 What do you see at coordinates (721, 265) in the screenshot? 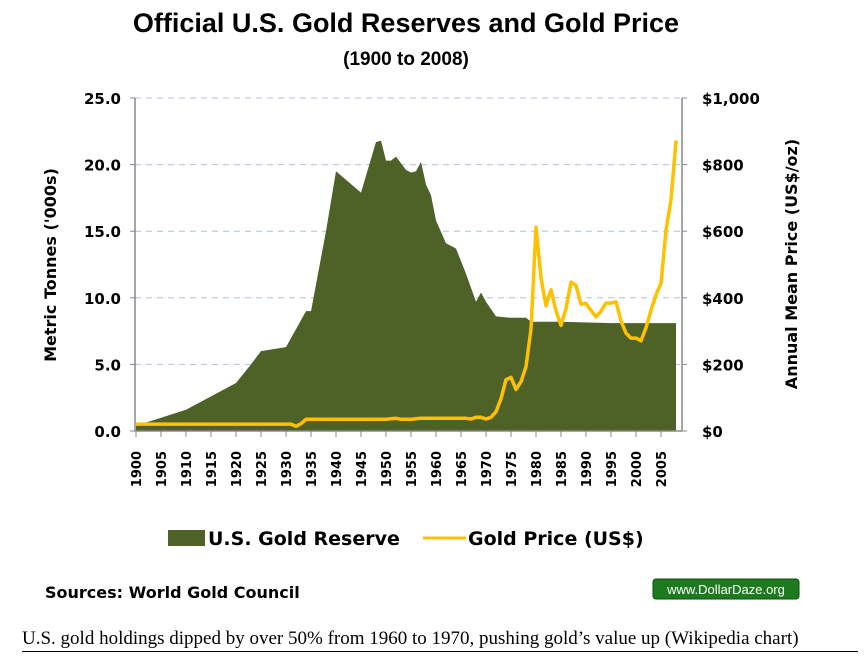
I see `right-axis-ticks: $0 $200 $400 $600 $800 $1,000` at bounding box center [721, 265].